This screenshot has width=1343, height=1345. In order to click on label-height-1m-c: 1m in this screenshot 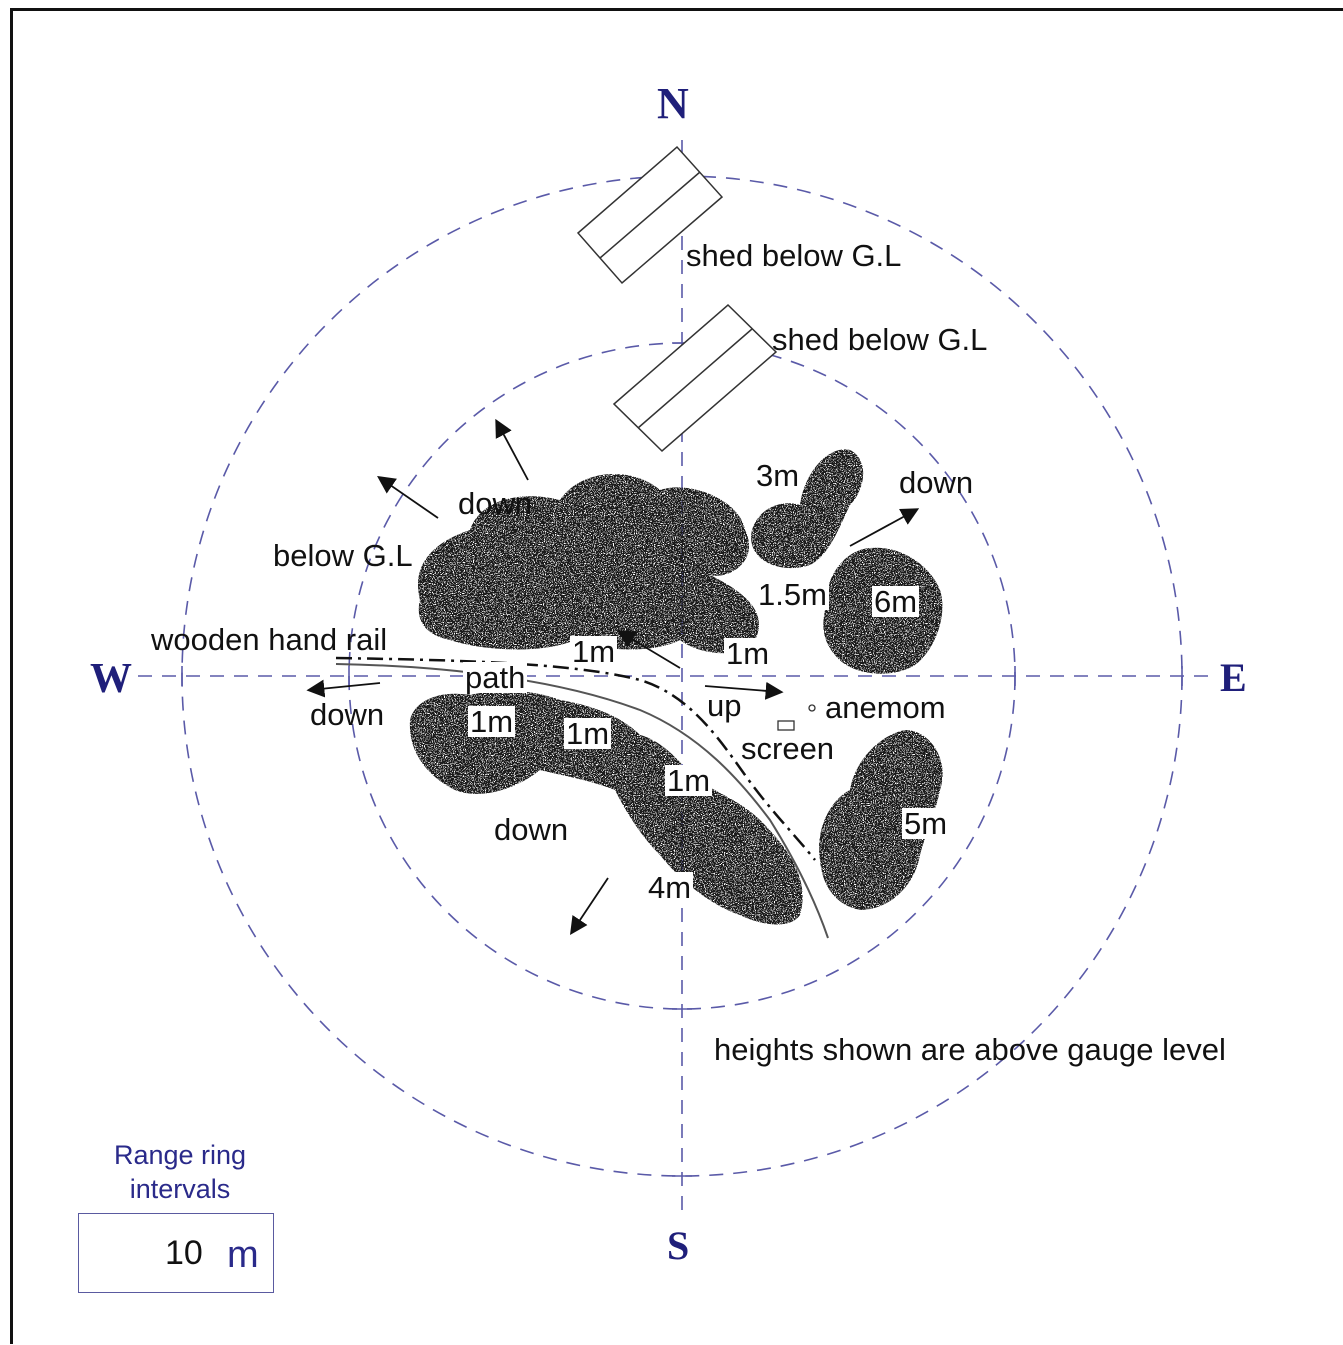, I will do `click(492, 721)`.